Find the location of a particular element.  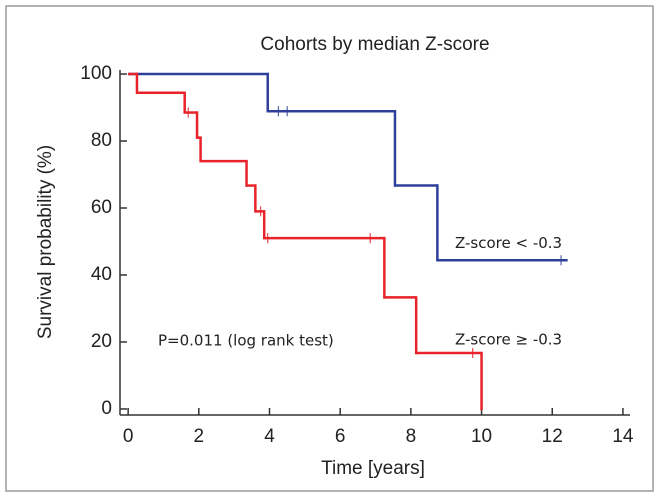

chart-title: Cohorts by median Z-score is located at coordinates (374, 44).